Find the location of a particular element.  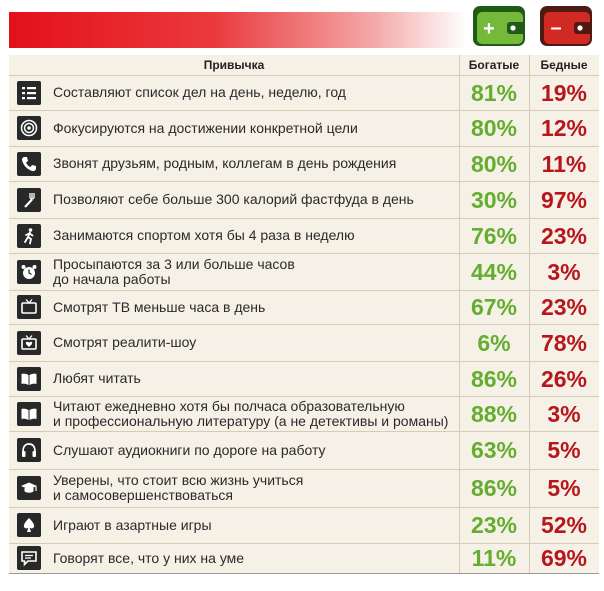

rich-percent: 30% is located at coordinates (494, 200).